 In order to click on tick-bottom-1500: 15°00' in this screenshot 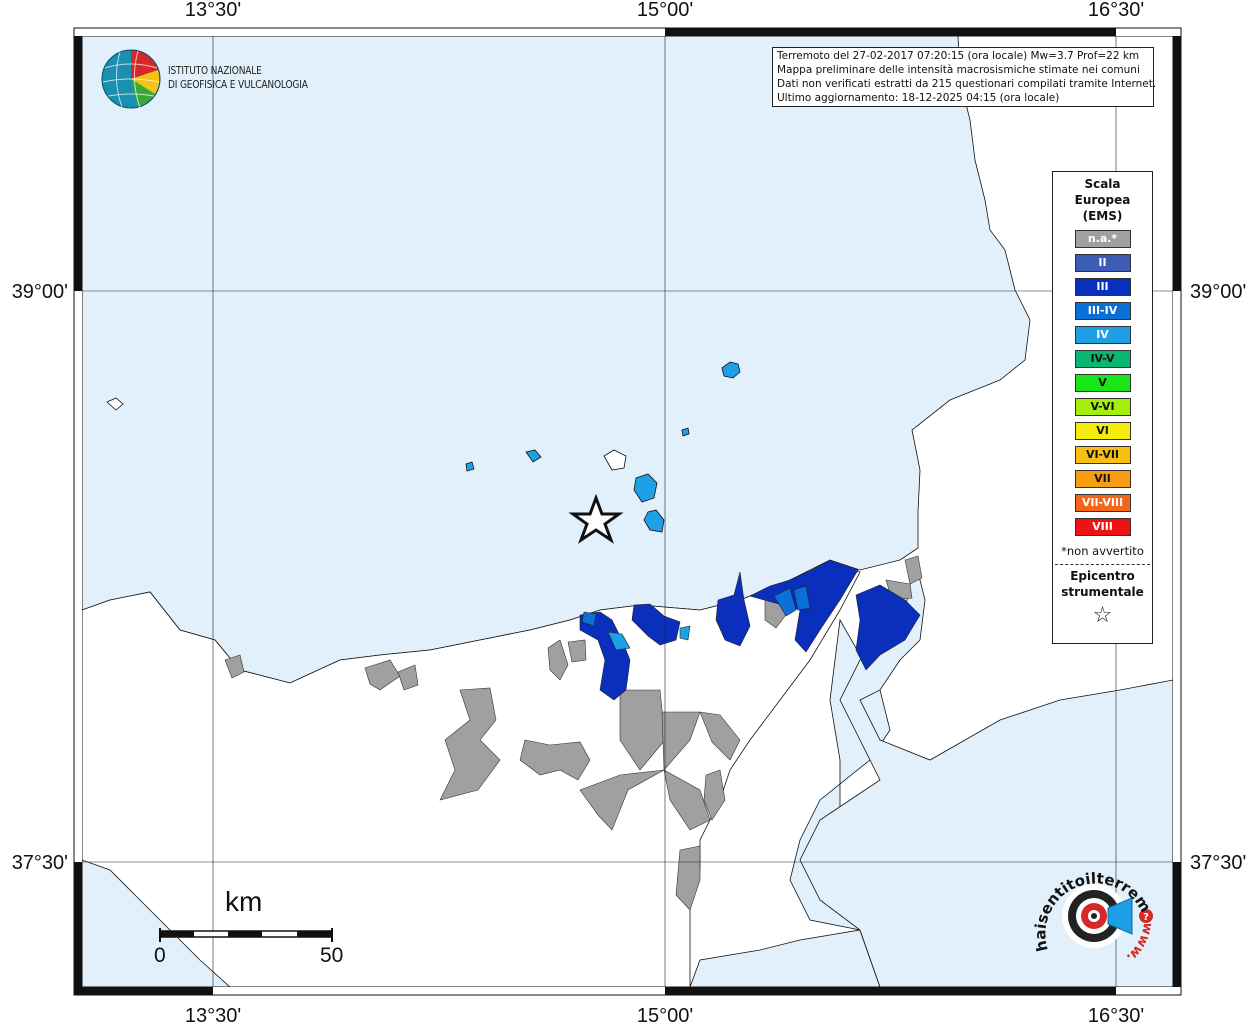, I will do `click(665, 1014)`.